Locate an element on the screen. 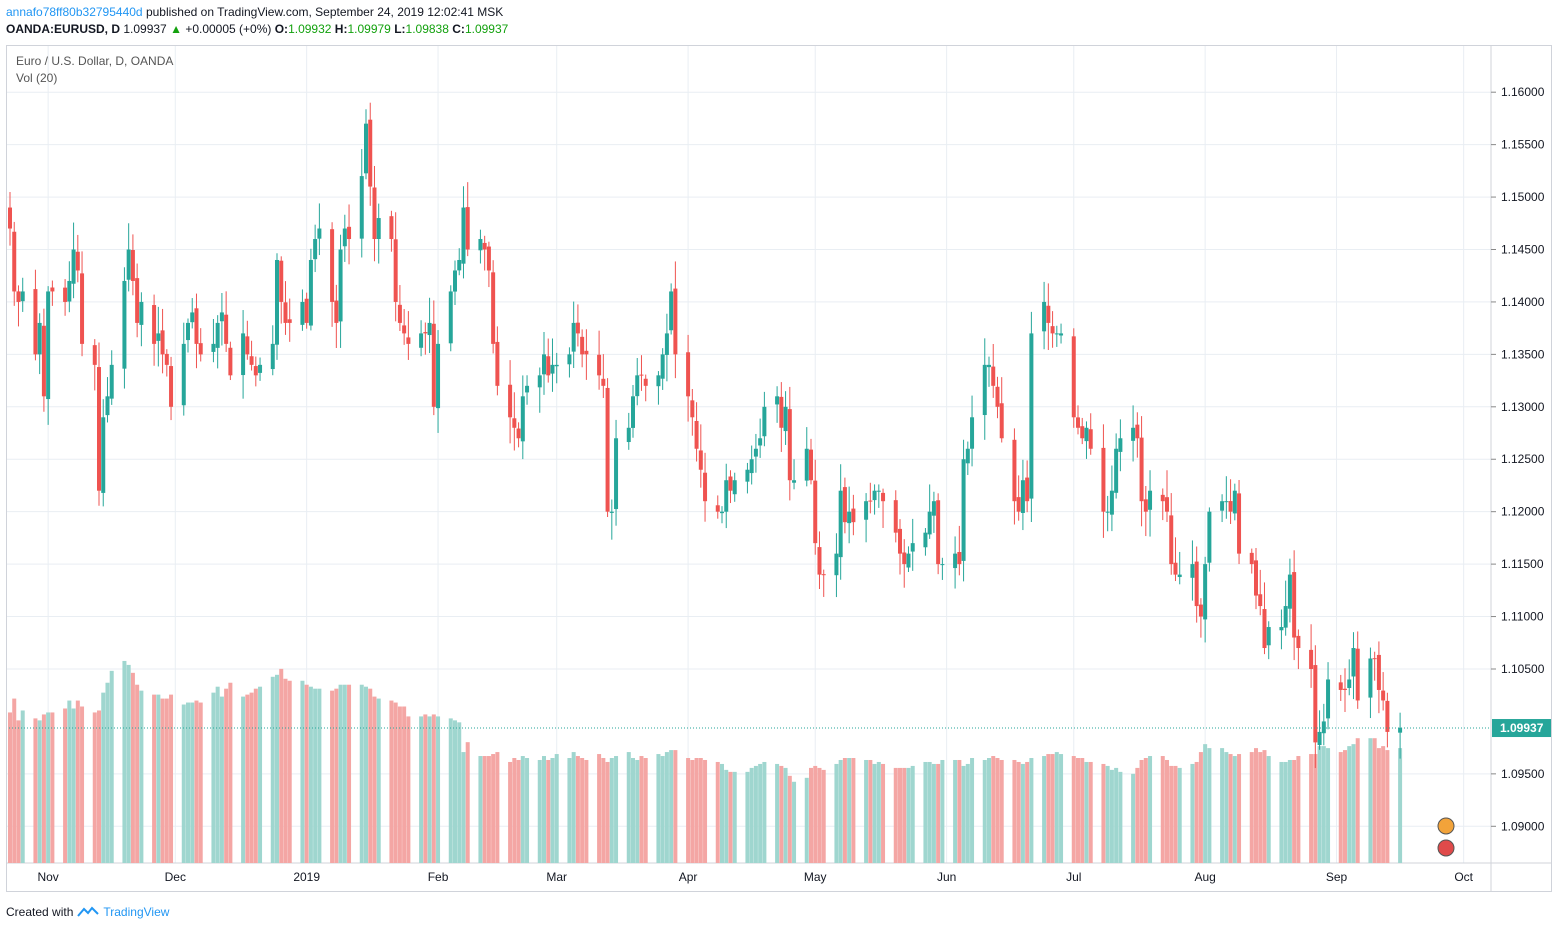 The height and width of the screenshot is (930, 1560). x-tick-label: Jun is located at coordinates (946, 877).